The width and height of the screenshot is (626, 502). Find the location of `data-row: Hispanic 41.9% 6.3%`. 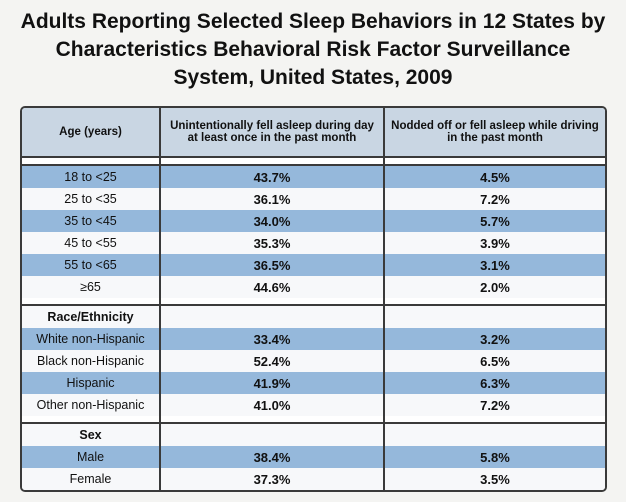

data-row: Hispanic 41.9% 6.3% is located at coordinates (313, 383).